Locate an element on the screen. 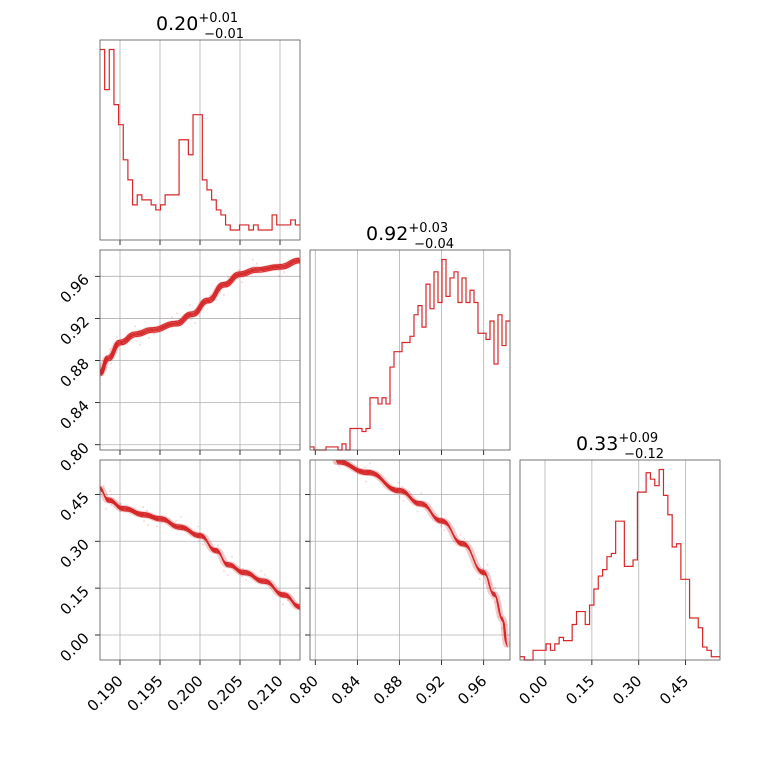 The image size is (760, 760). y-tick-label: 0.96 is located at coordinates (74, 288).